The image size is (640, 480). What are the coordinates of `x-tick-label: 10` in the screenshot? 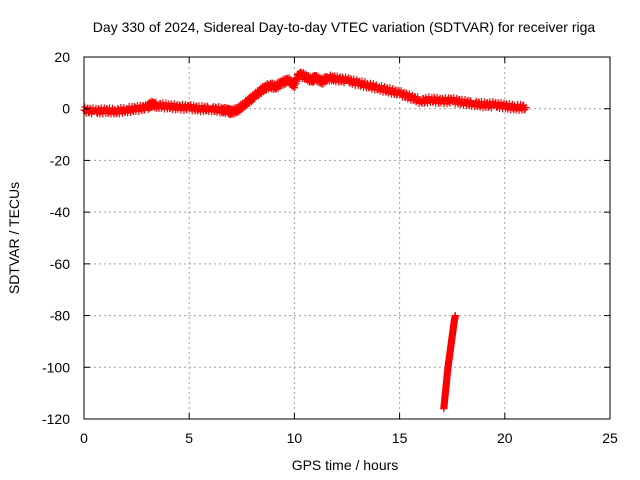 It's located at (295, 438).